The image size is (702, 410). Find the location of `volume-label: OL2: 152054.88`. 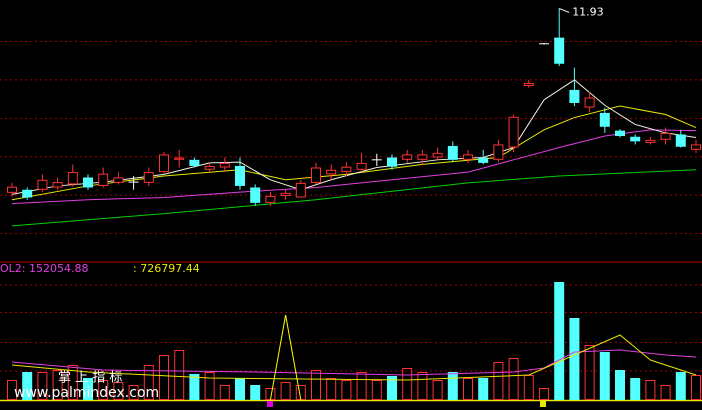

volume-label: OL2: 152054.88 is located at coordinates (44, 268).